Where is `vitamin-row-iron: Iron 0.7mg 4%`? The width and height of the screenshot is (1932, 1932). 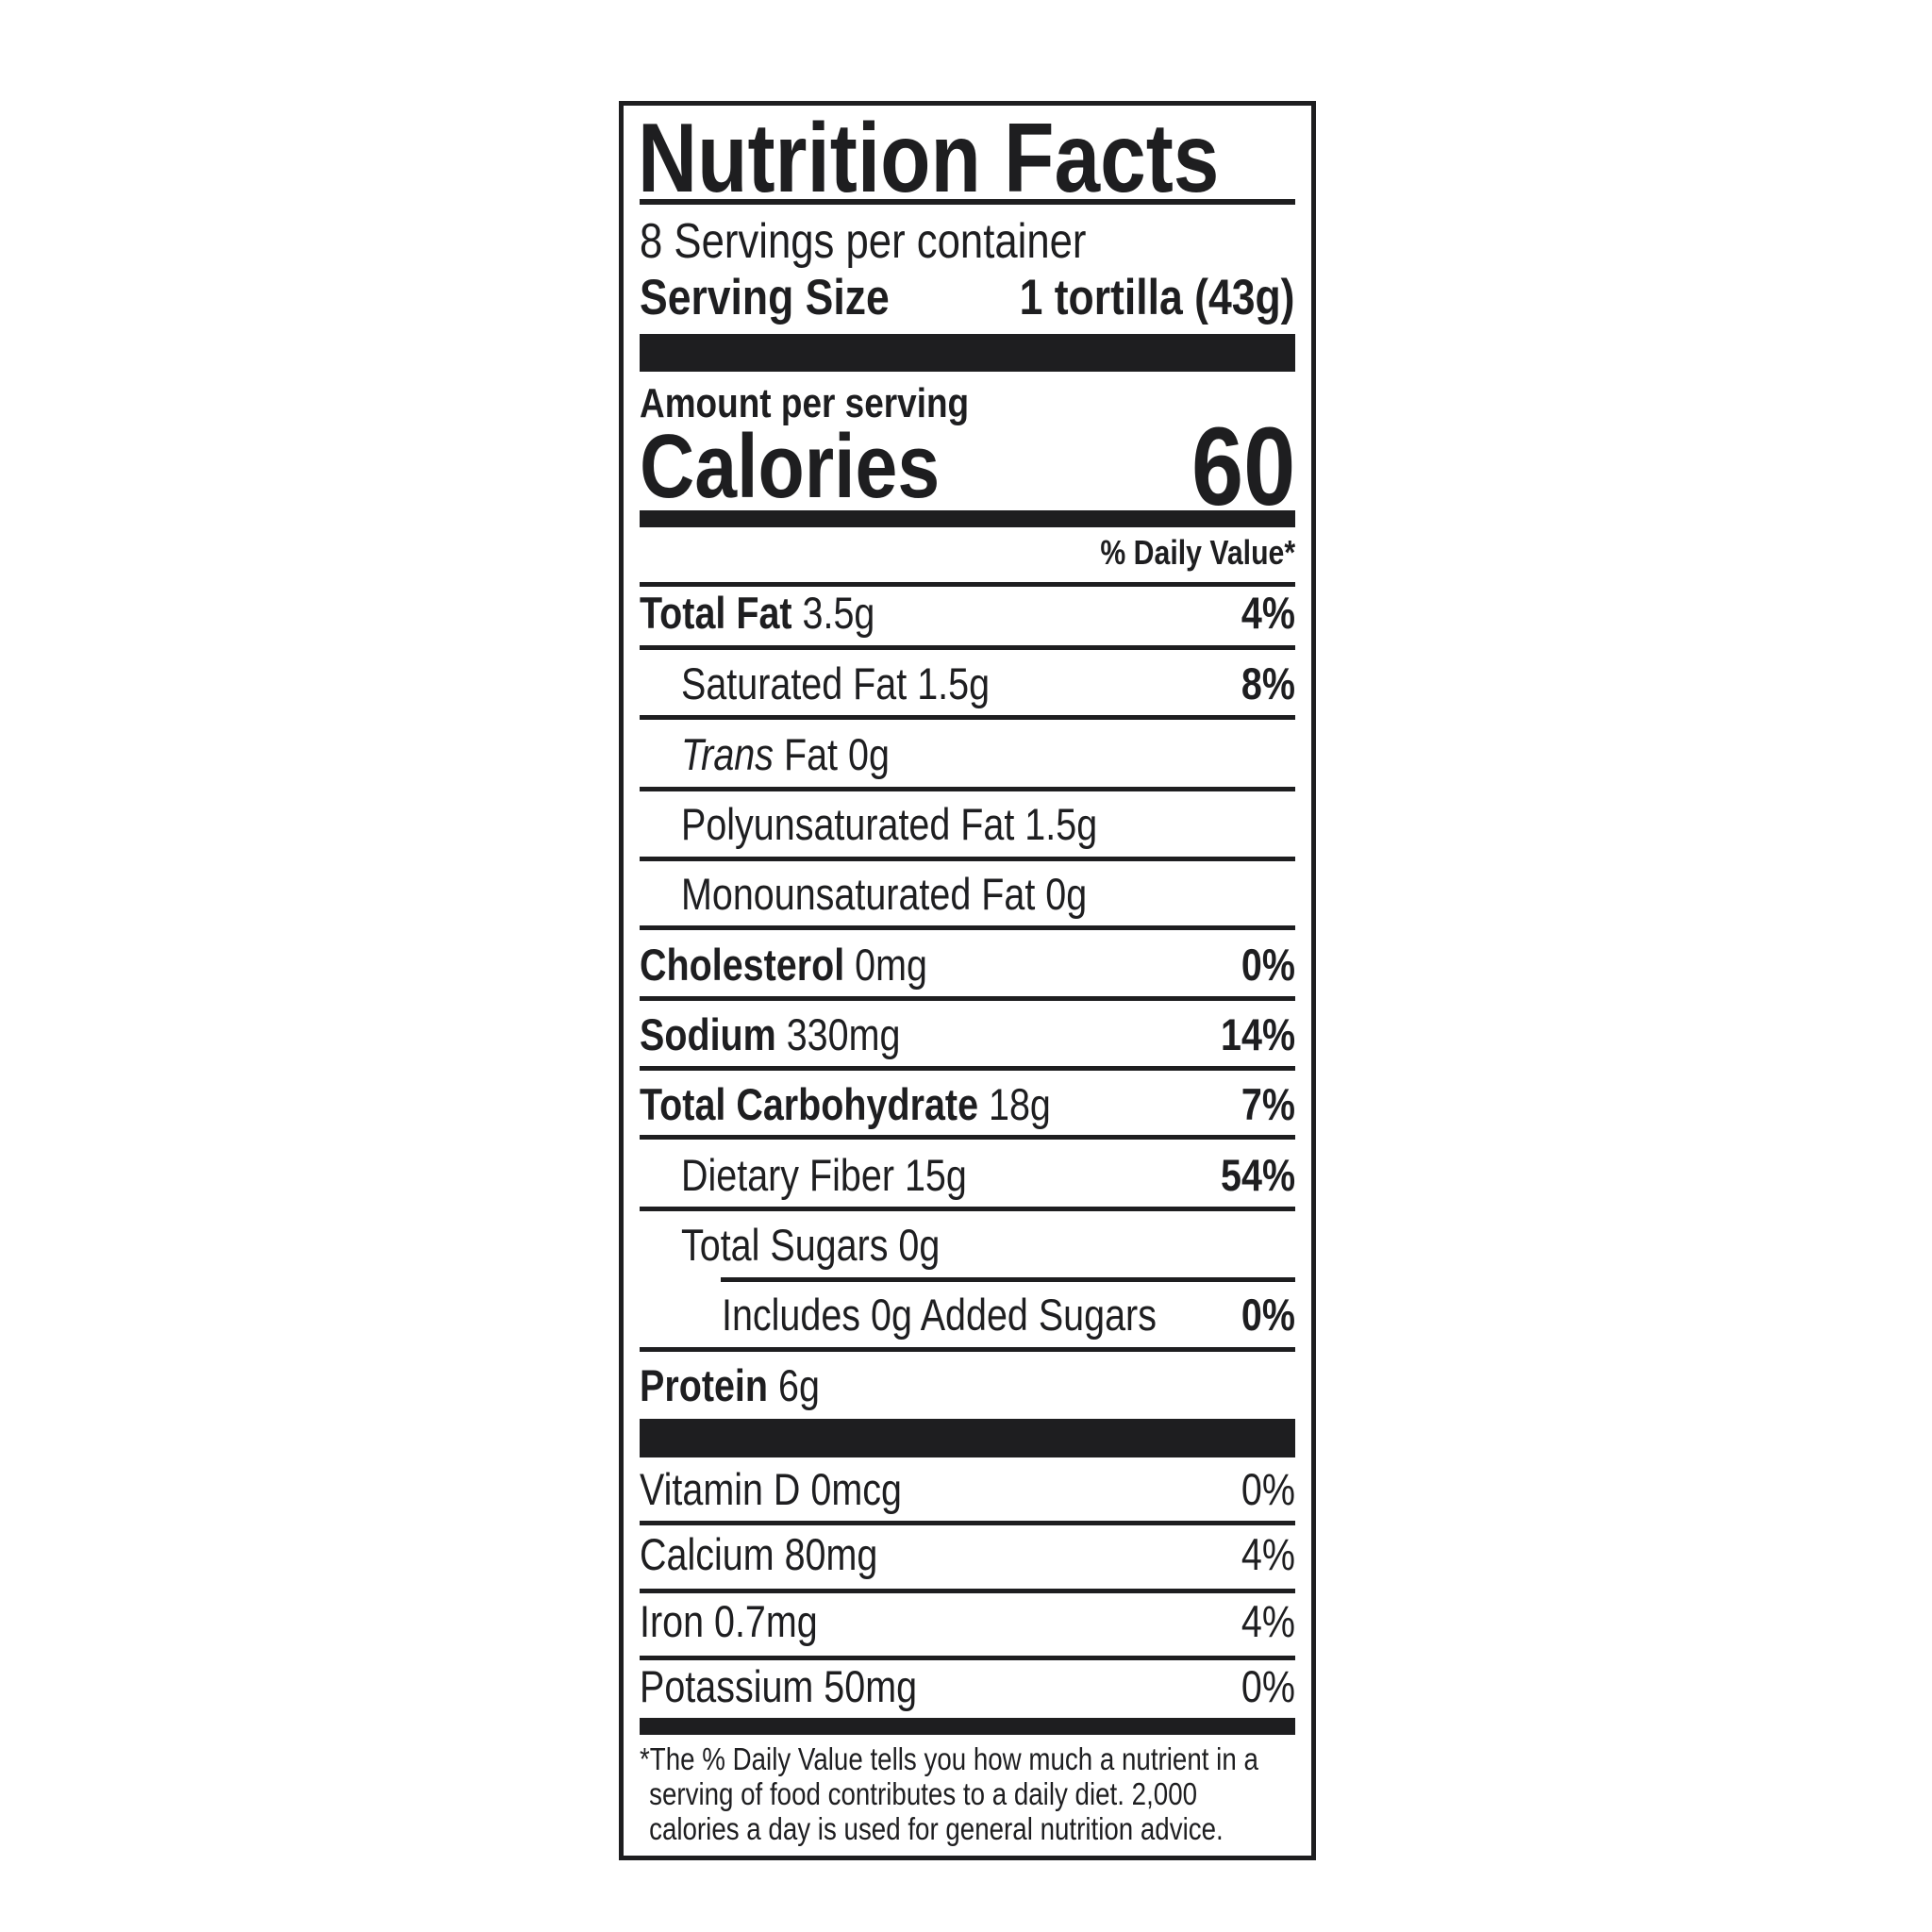 vitamin-row-iron: Iron 0.7mg 4% is located at coordinates (967, 1621).